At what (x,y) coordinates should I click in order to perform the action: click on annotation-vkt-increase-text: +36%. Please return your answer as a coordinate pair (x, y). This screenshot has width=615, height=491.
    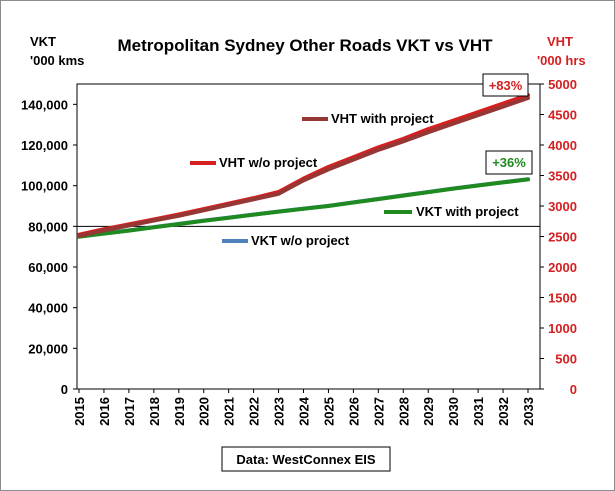
    Looking at the image, I should click on (509, 162).